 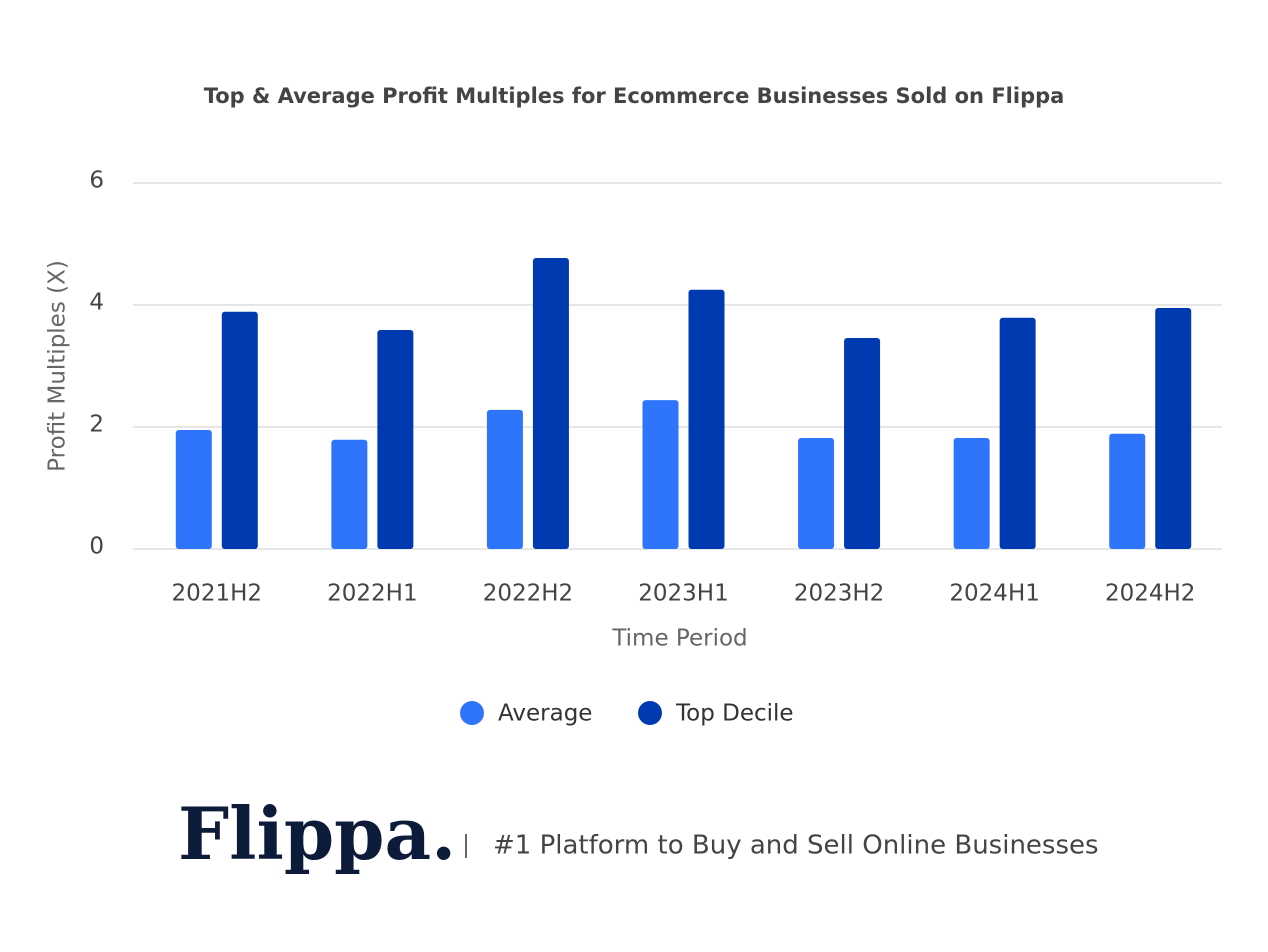 I want to click on legend-label: Top Decile, so click(x=734, y=714).